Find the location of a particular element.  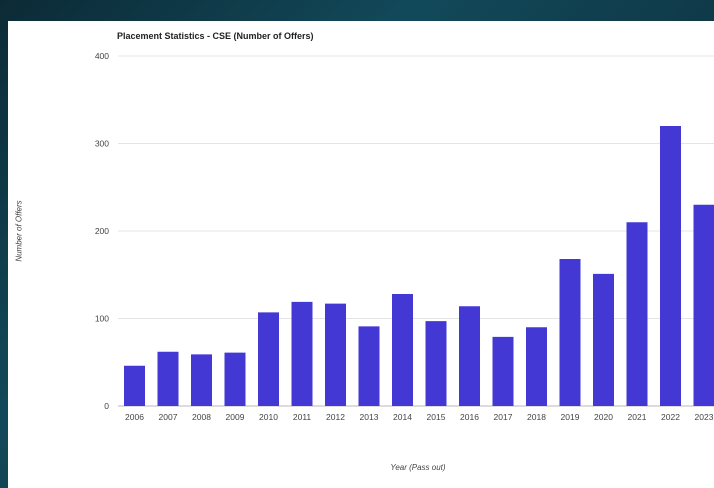

x-axis-label: Year (Pass out) is located at coordinates (418, 467).